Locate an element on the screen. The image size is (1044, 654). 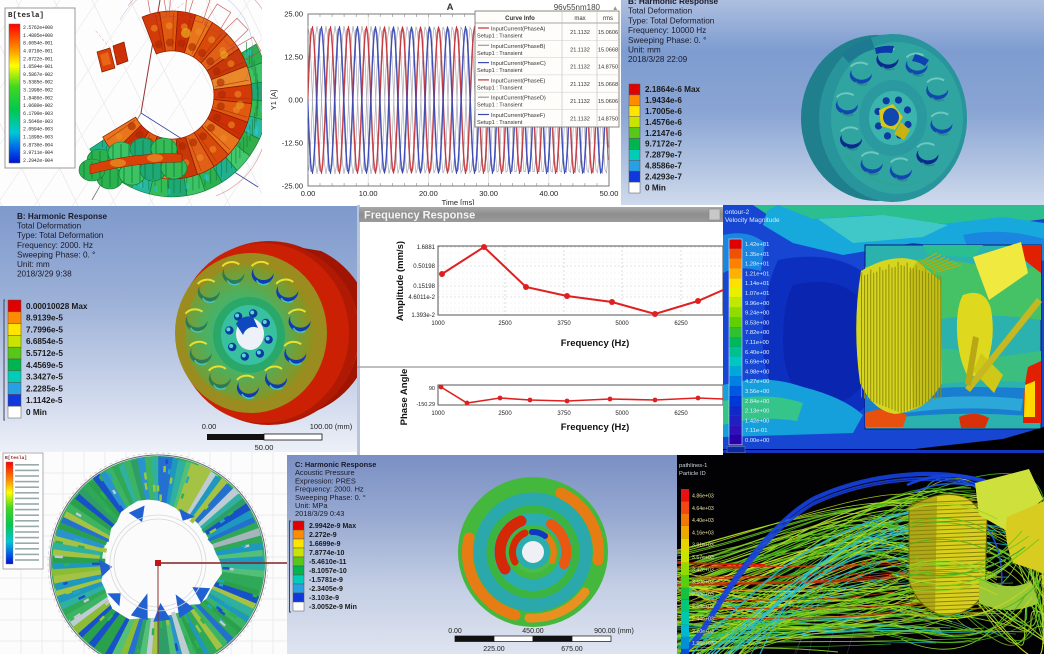
svg-text: 15.0606 is located at coordinates (608, 102).